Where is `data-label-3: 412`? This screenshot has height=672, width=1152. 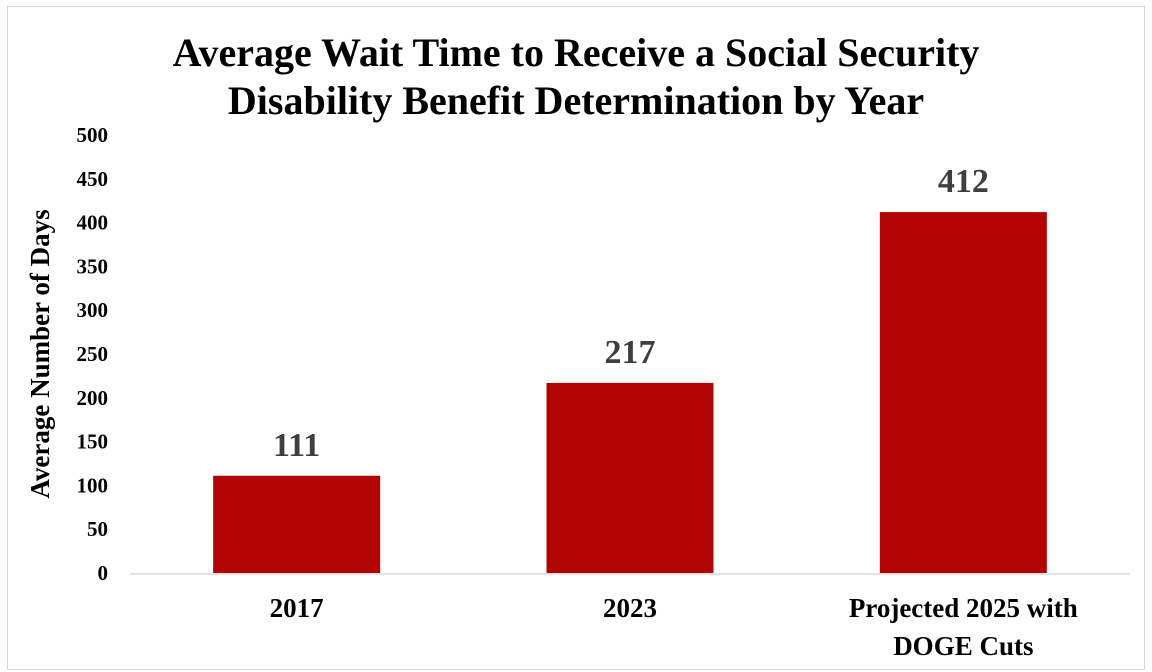 data-label-3: 412 is located at coordinates (963, 181).